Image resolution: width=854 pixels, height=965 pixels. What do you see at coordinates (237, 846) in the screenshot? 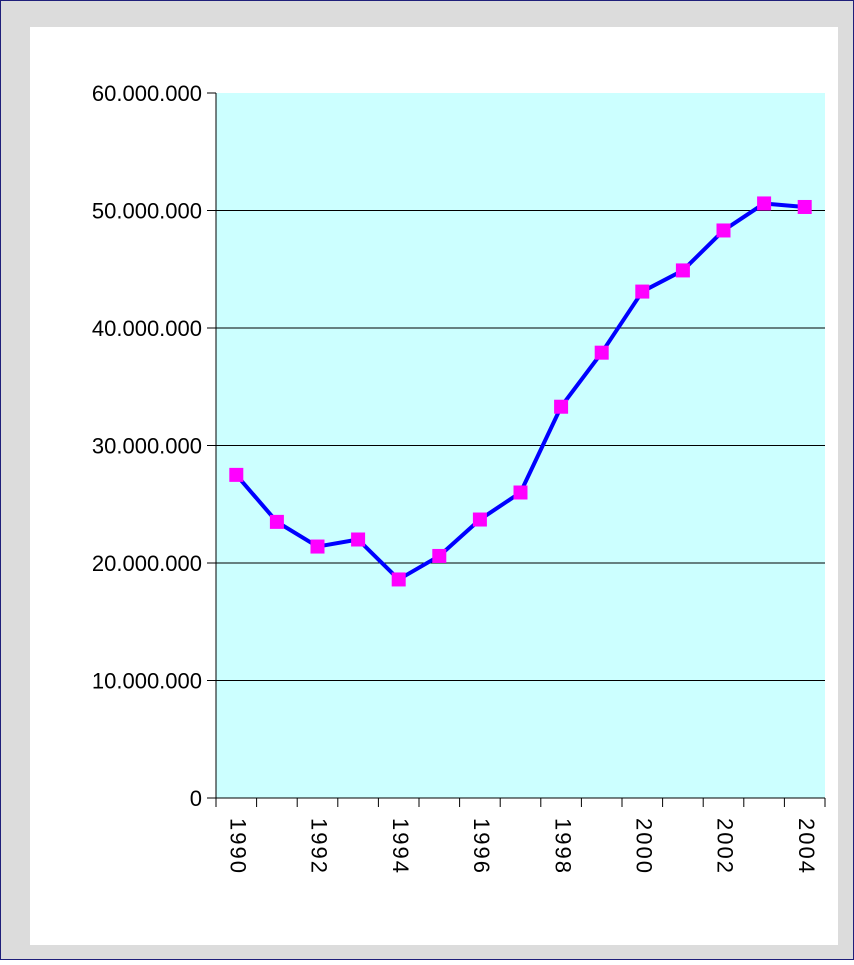
I see `x-tick-label: 1990` at bounding box center [237, 846].